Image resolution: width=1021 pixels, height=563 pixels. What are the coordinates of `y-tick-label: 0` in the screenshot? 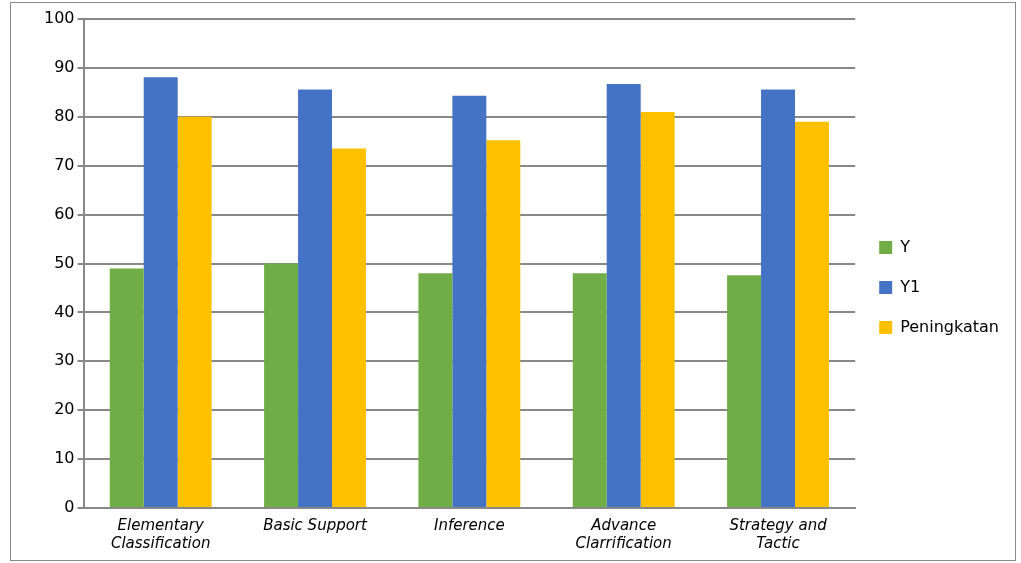 It's located at (69, 507).